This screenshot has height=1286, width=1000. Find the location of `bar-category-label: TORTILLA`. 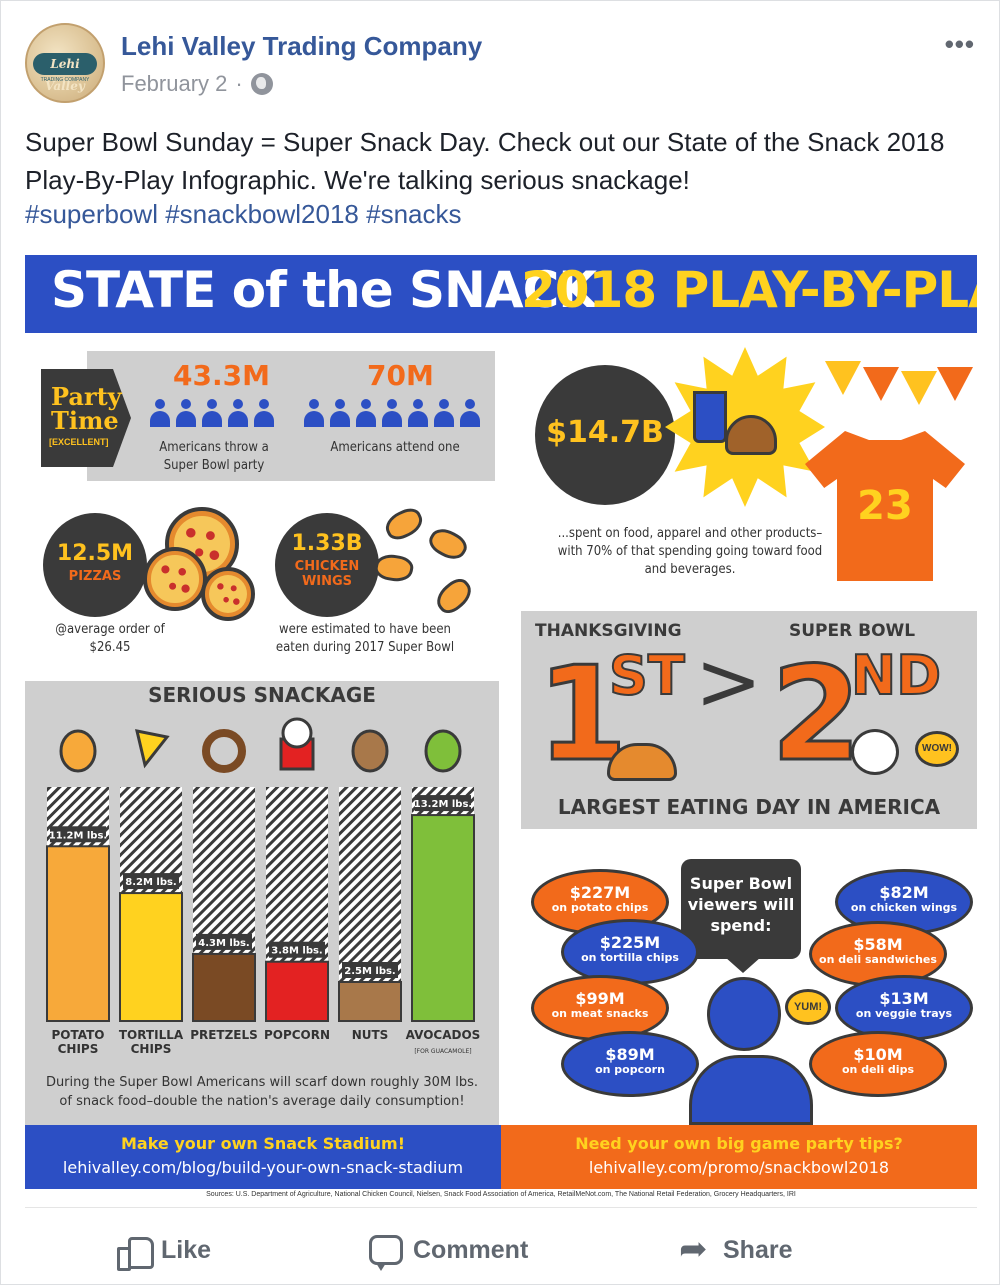

bar-category-label: TORTILLA is located at coordinates (151, 1035).